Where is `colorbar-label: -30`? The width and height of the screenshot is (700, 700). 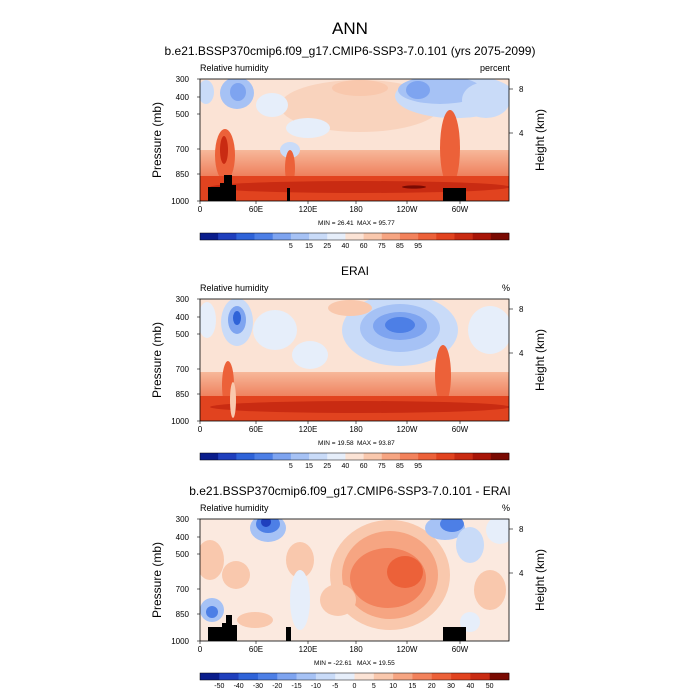 colorbar-label: -30 is located at coordinates (258, 686).